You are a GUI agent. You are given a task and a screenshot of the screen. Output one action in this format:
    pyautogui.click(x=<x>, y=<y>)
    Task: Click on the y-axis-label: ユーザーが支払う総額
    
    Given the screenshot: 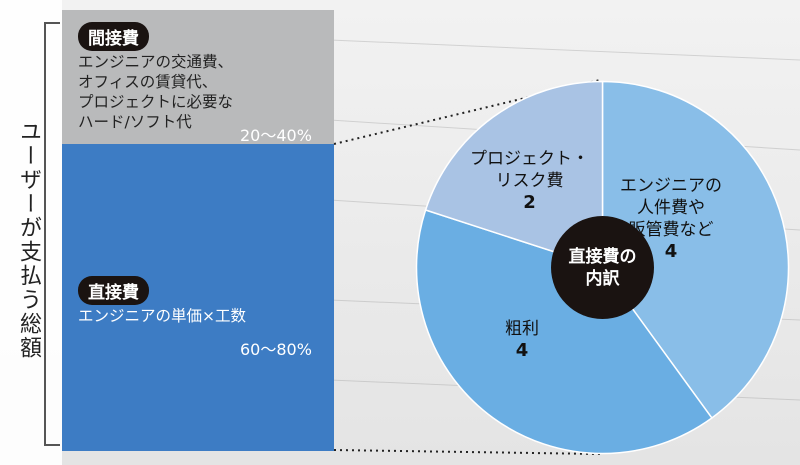 What is the action you would take?
    pyautogui.click(x=28, y=240)
    